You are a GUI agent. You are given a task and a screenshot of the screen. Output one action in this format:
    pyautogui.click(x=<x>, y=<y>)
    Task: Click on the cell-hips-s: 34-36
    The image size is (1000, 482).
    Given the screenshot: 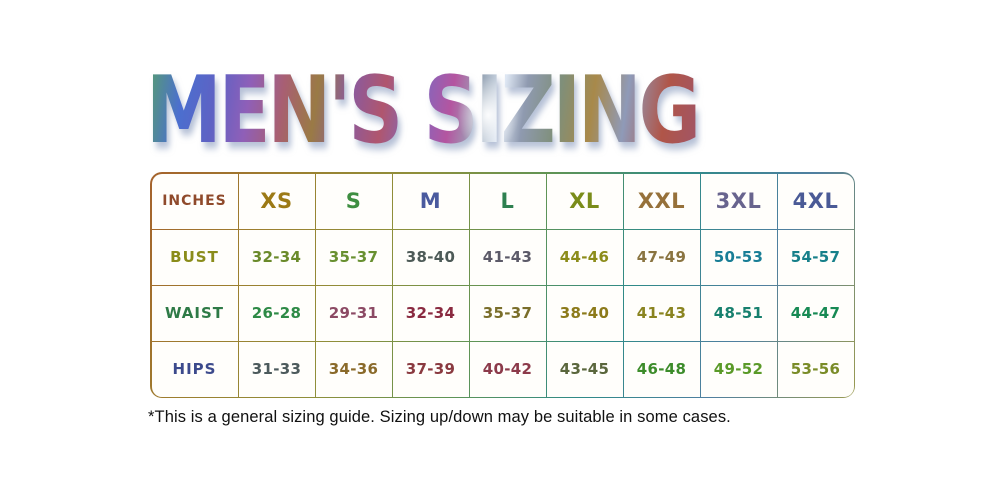 What is the action you would take?
    pyautogui.click(x=353, y=369)
    